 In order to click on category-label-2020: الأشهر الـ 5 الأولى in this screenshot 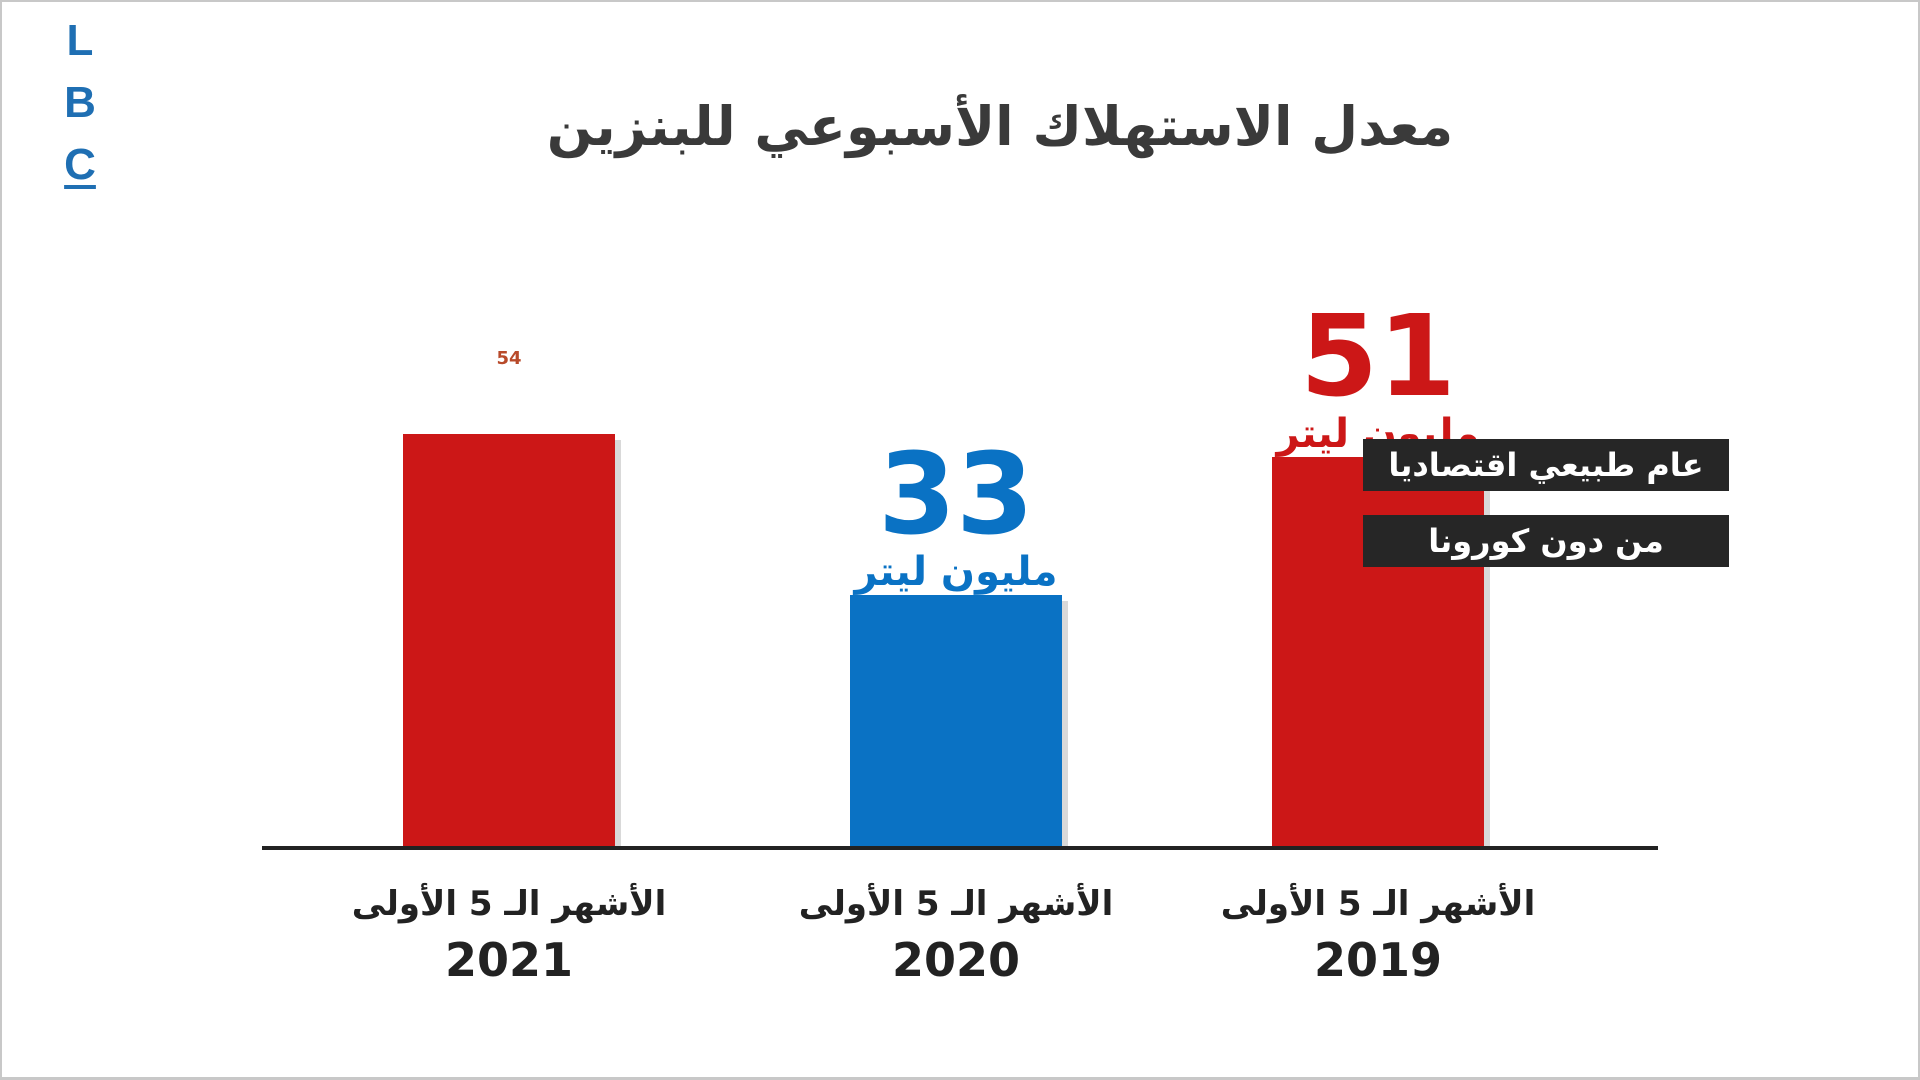, I will do `click(956, 903)`.